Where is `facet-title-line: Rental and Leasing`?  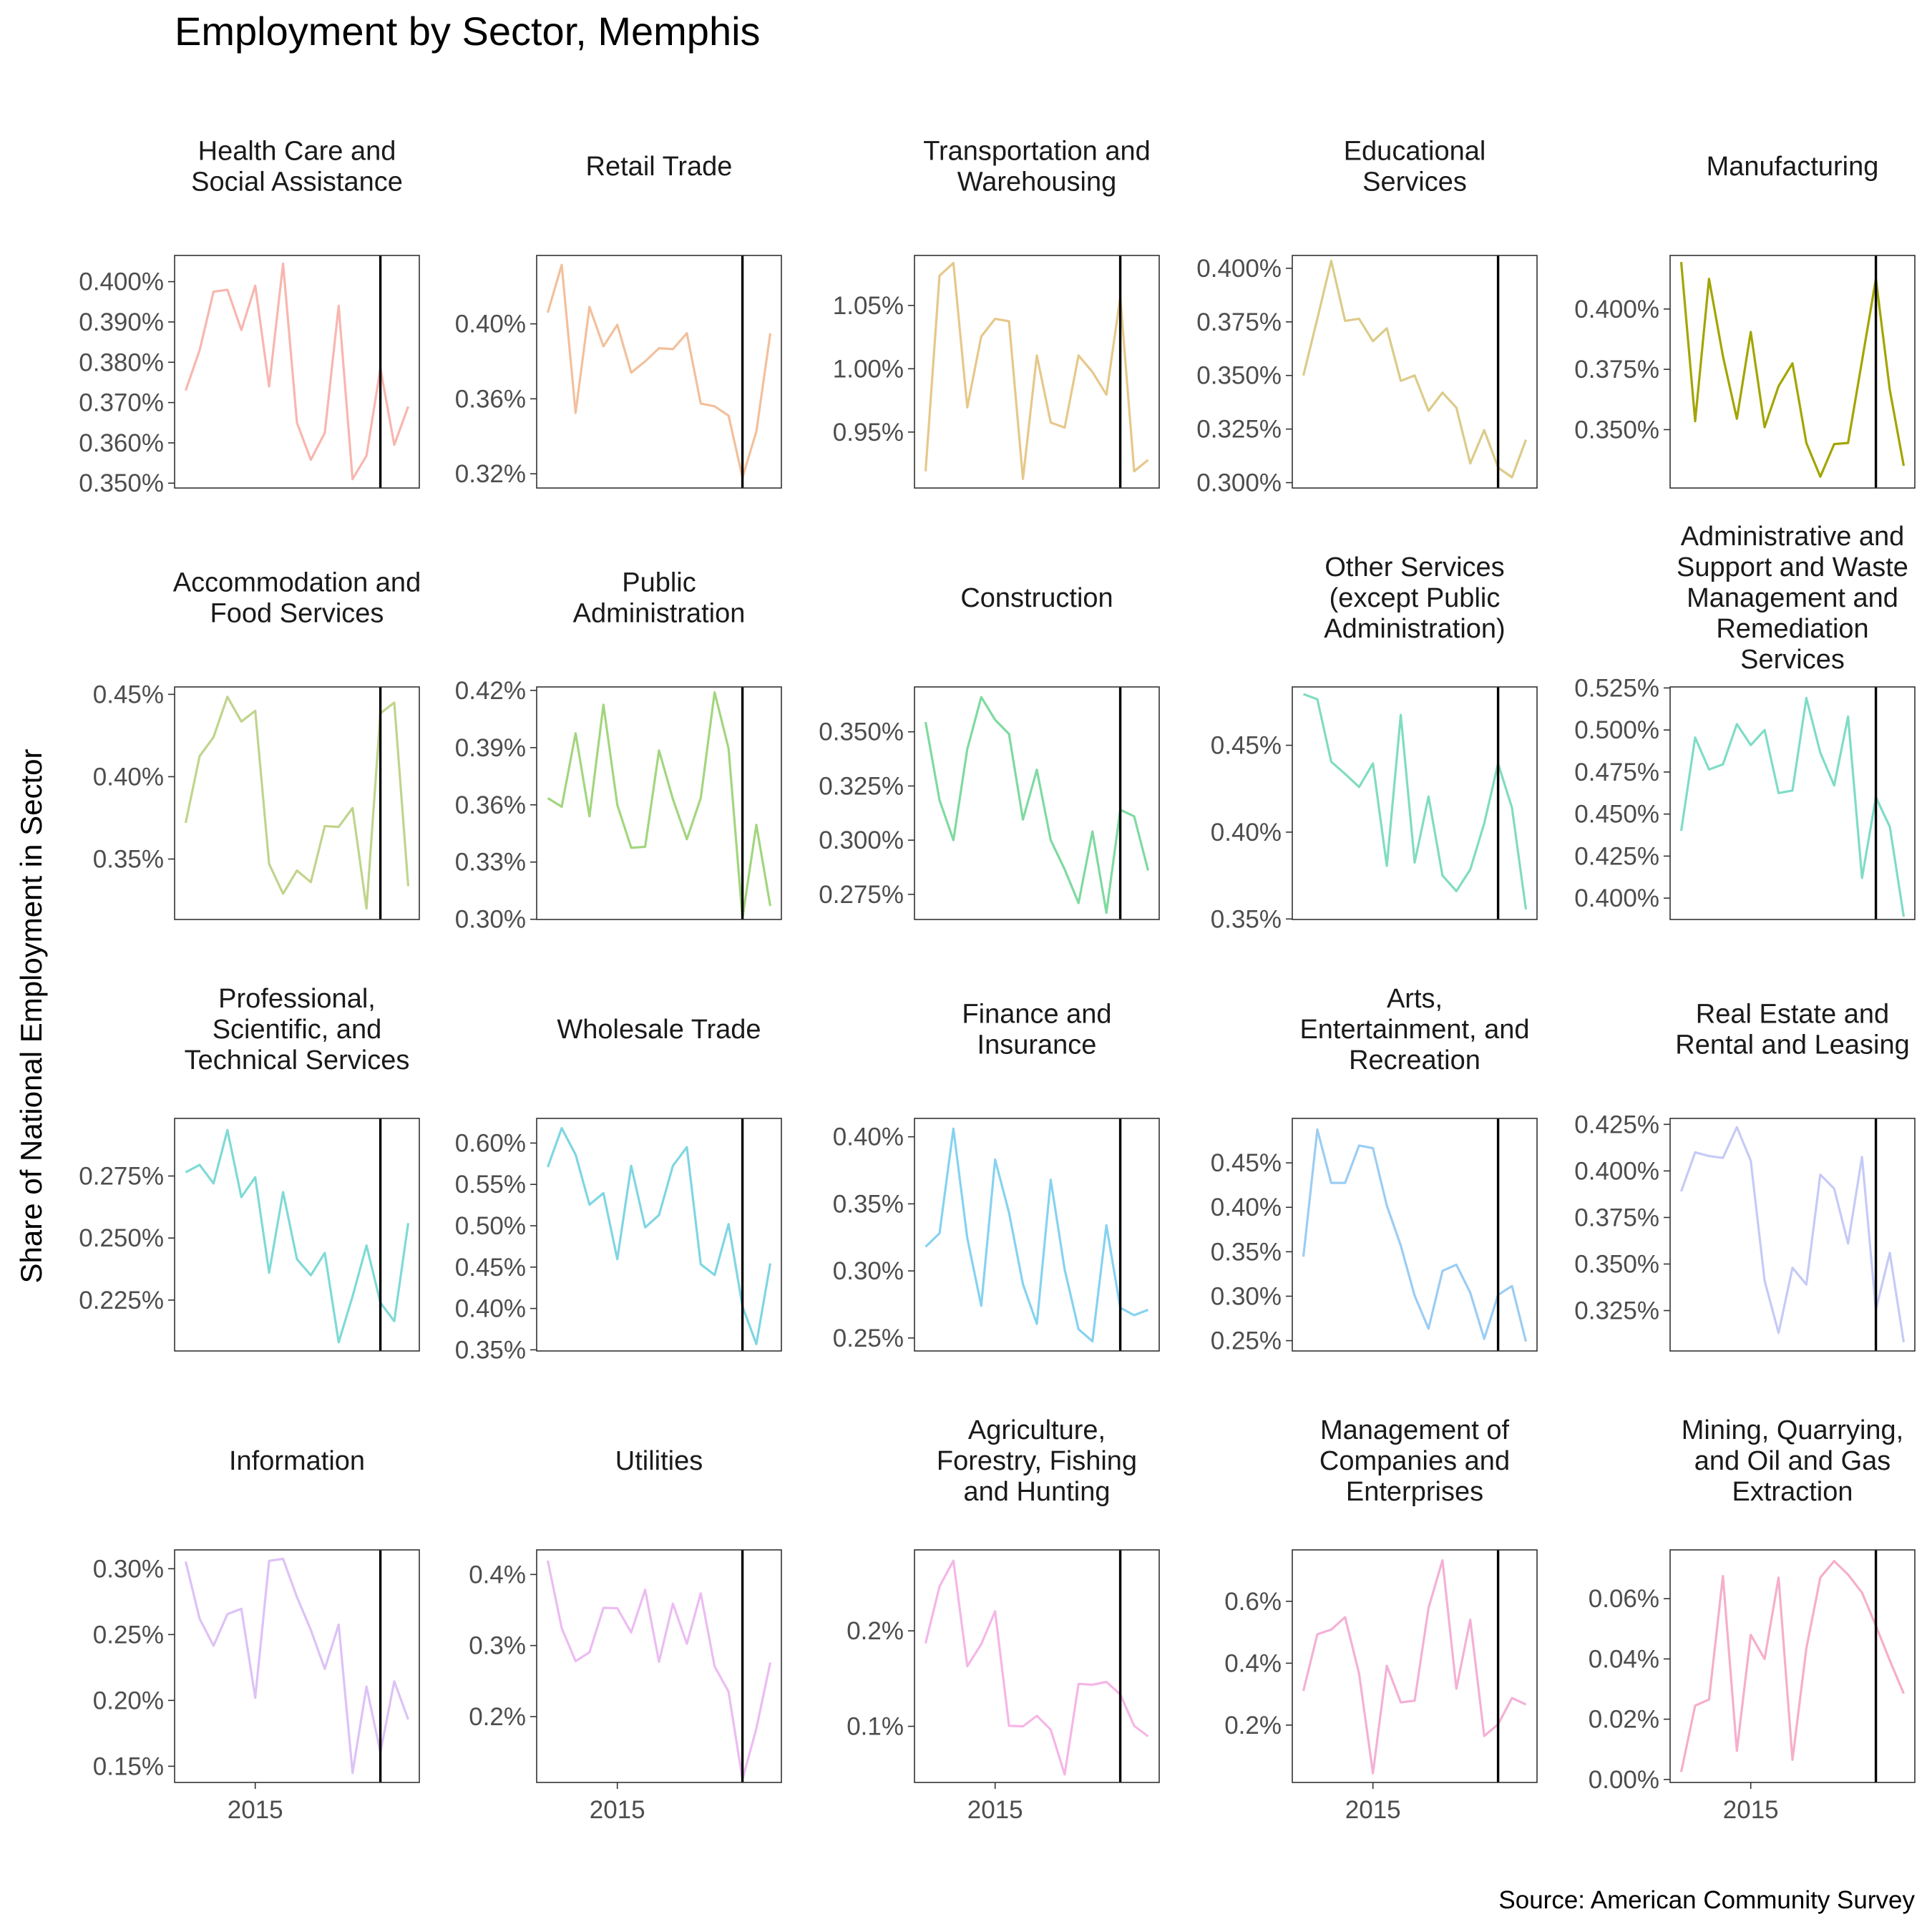 facet-title-line: Rental and Leasing is located at coordinates (1792, 1045).